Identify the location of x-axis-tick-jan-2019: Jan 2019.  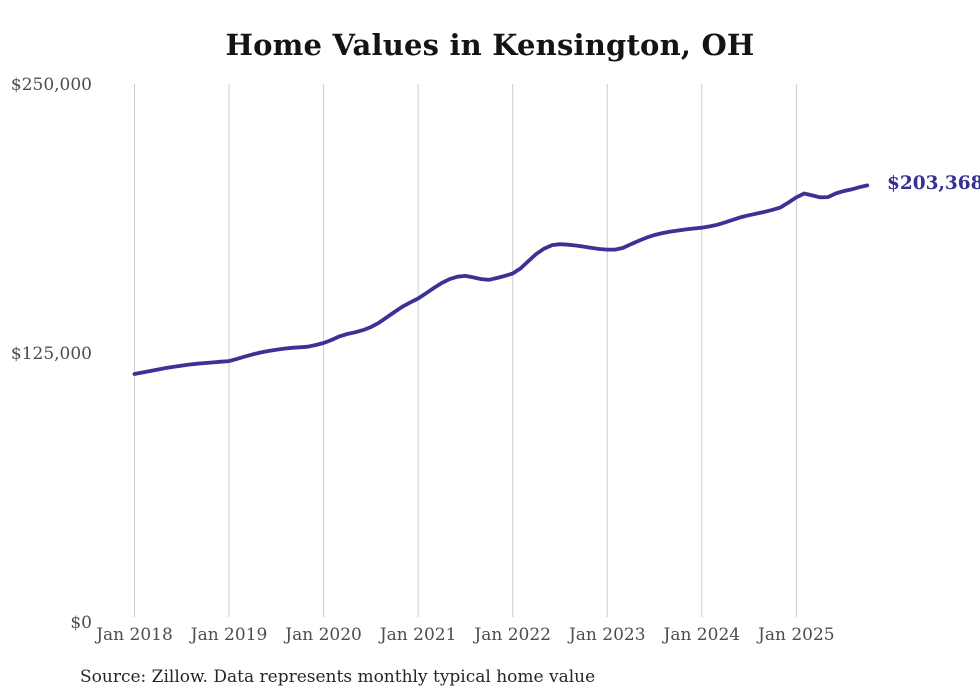
(229, 635).